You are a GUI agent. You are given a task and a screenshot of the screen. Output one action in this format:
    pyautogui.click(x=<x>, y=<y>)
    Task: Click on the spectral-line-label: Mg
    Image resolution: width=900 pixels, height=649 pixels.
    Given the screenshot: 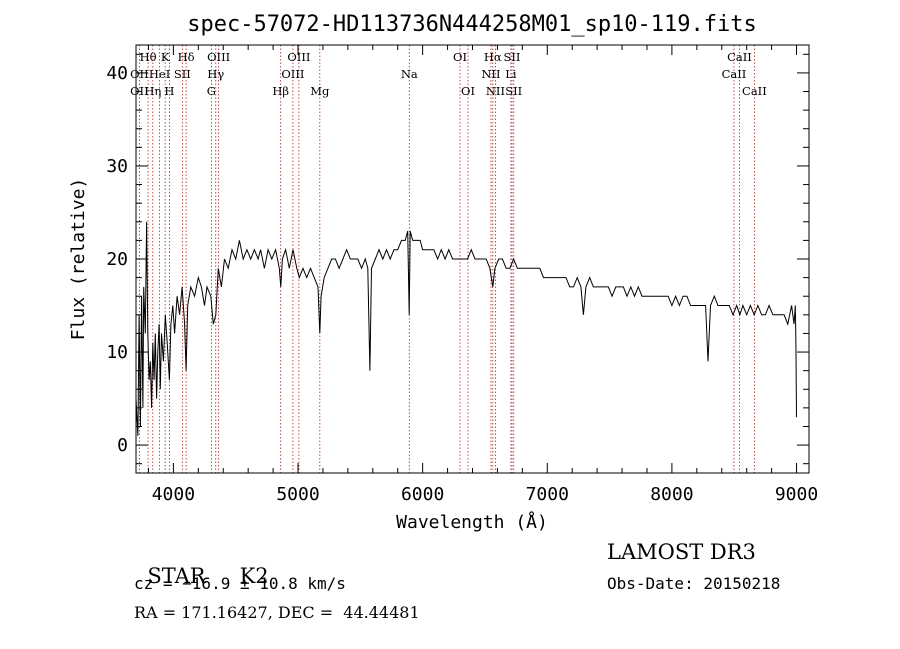 What is the action you would take?
    pyautogui.click(x=320, y=91)
    